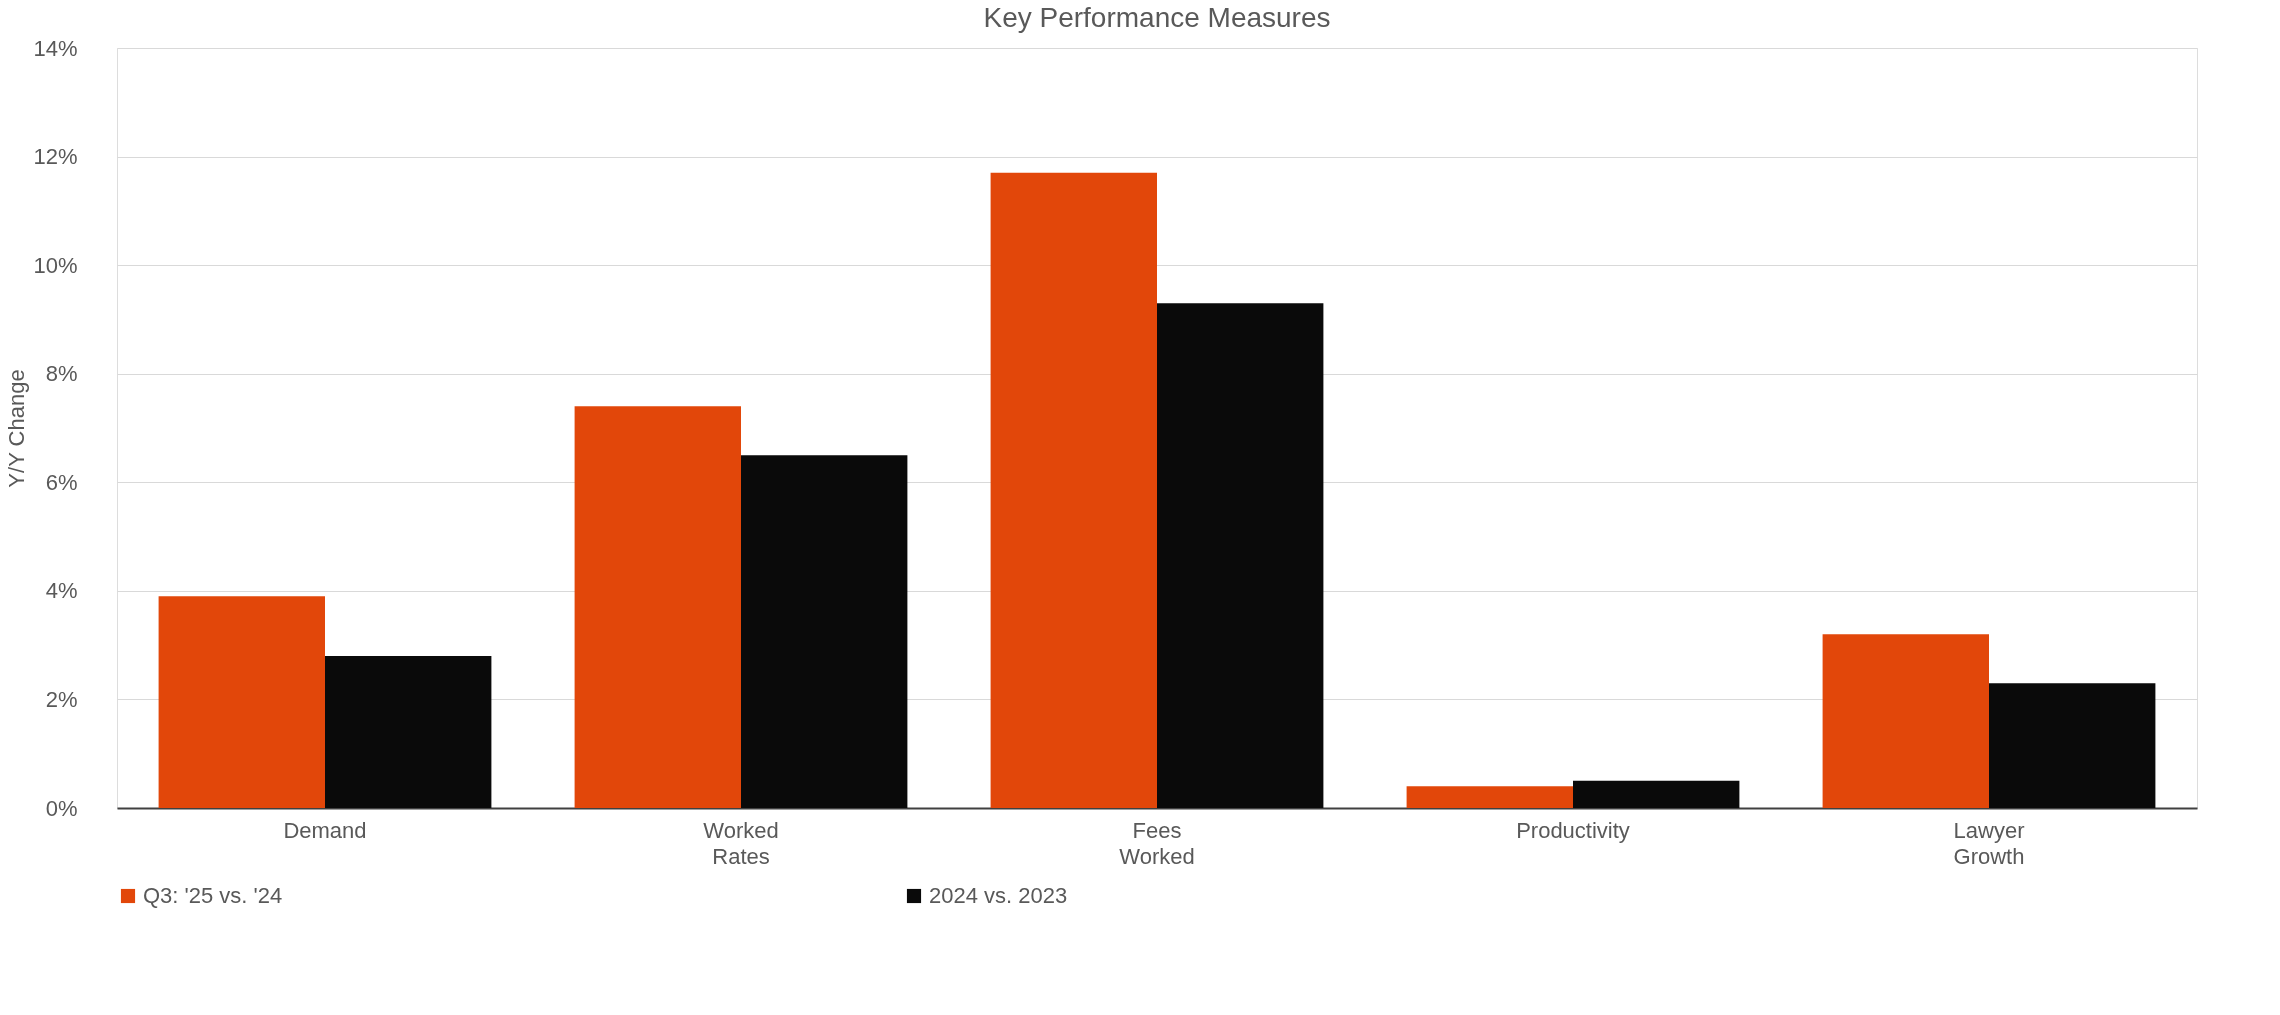 Image resolution: width=2280 pixels, height=1015 pixels. What do you see at coordinates (61, 808) in the screenshot?
I see `y-tick-label: 0%` at bounding box center [61, 808].